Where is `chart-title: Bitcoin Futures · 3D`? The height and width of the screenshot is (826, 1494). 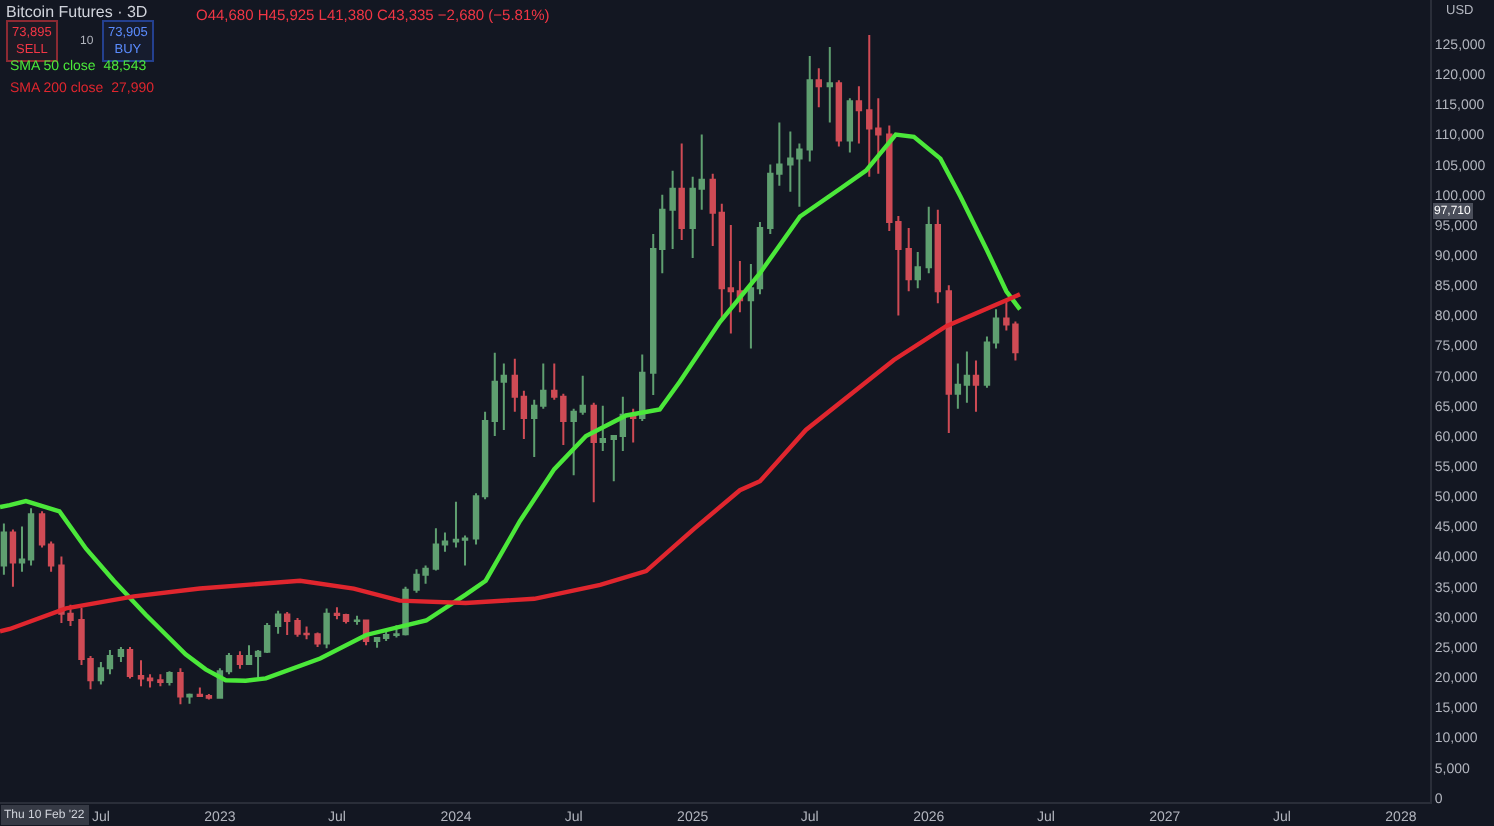
chart-title: Bitcoin Futures · 3D is located at coordinates (77, 12).